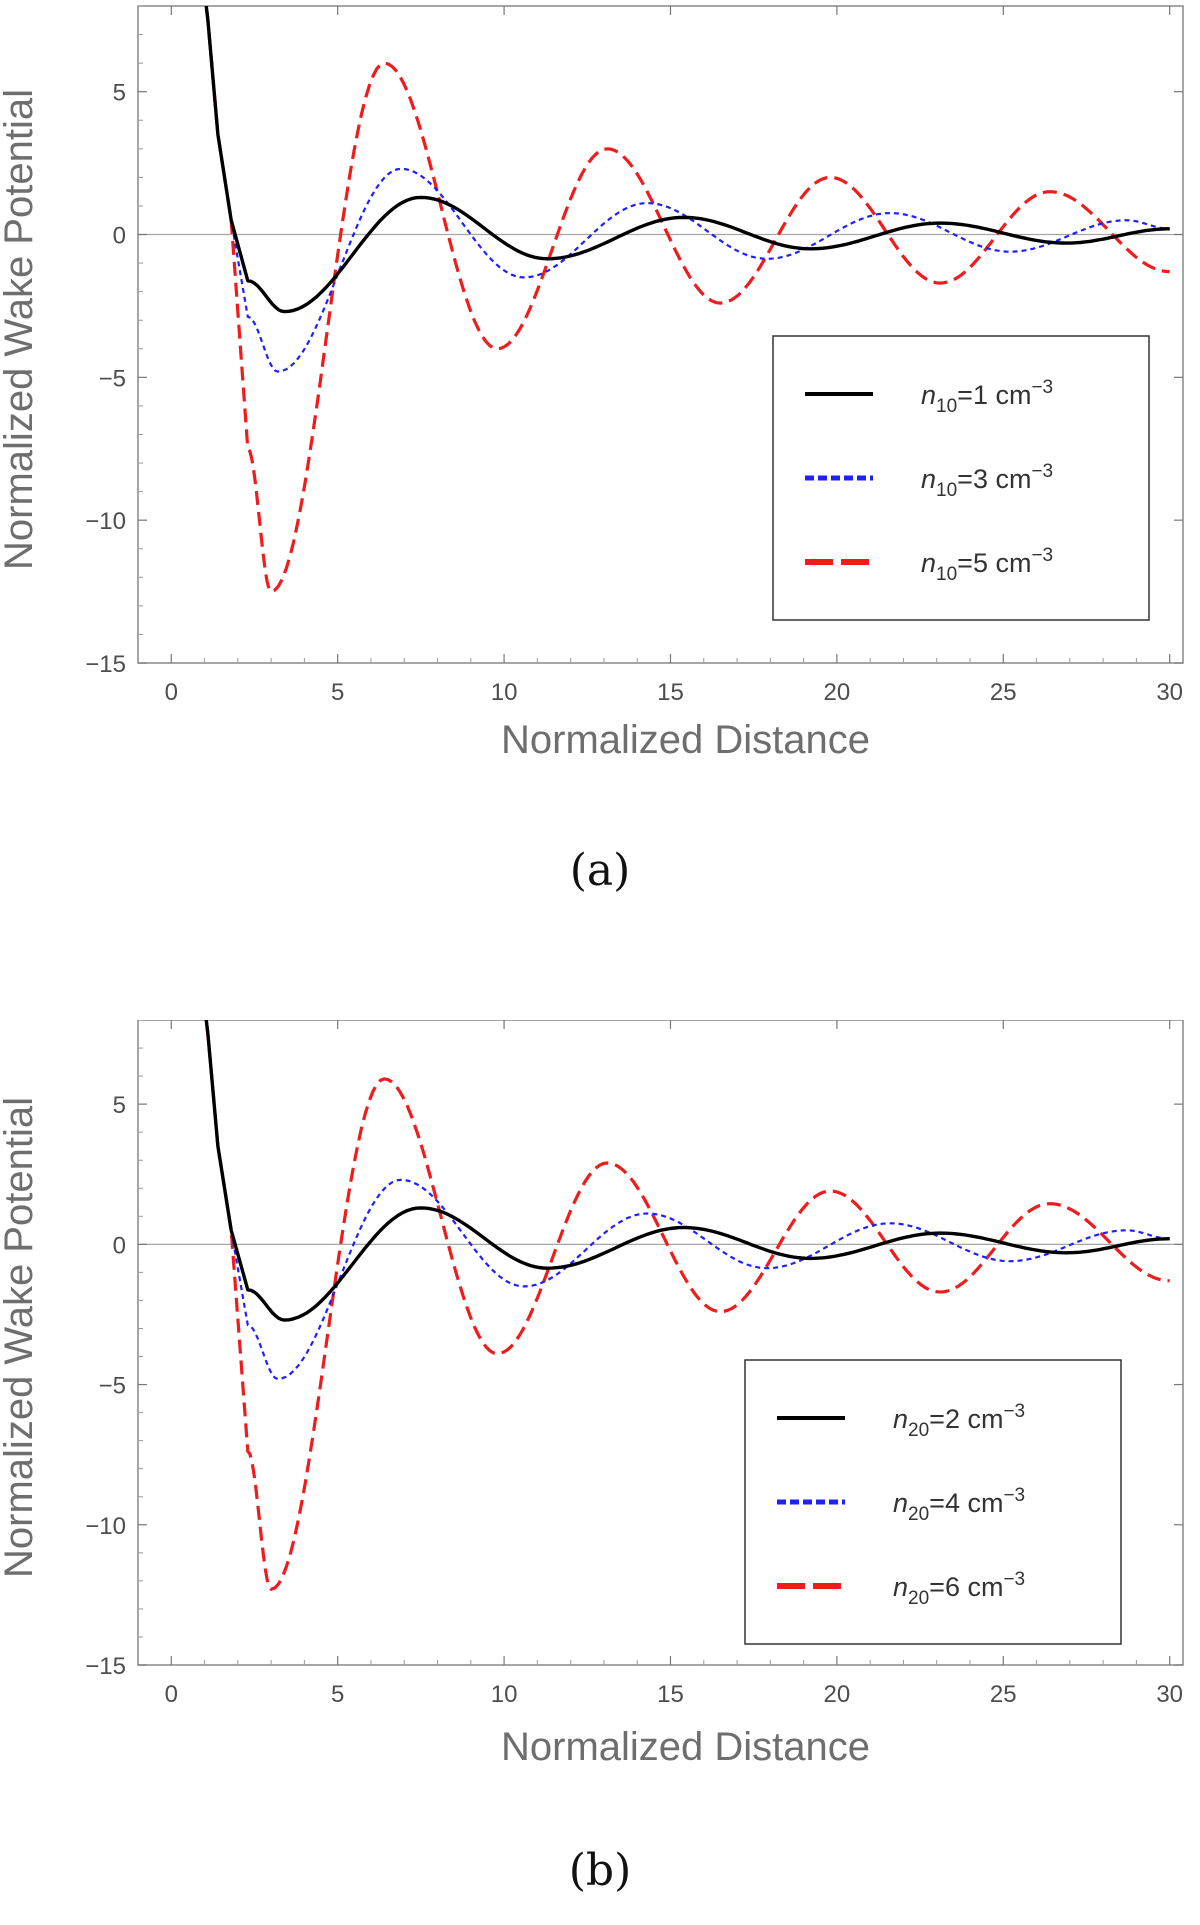 Image resolution: width=1200 pixels, height=1925 pixels. Describe the element at coordinates (959, 1589) in the screenshot. I see `legend-label-3: n20=6 cm−3` at that location.